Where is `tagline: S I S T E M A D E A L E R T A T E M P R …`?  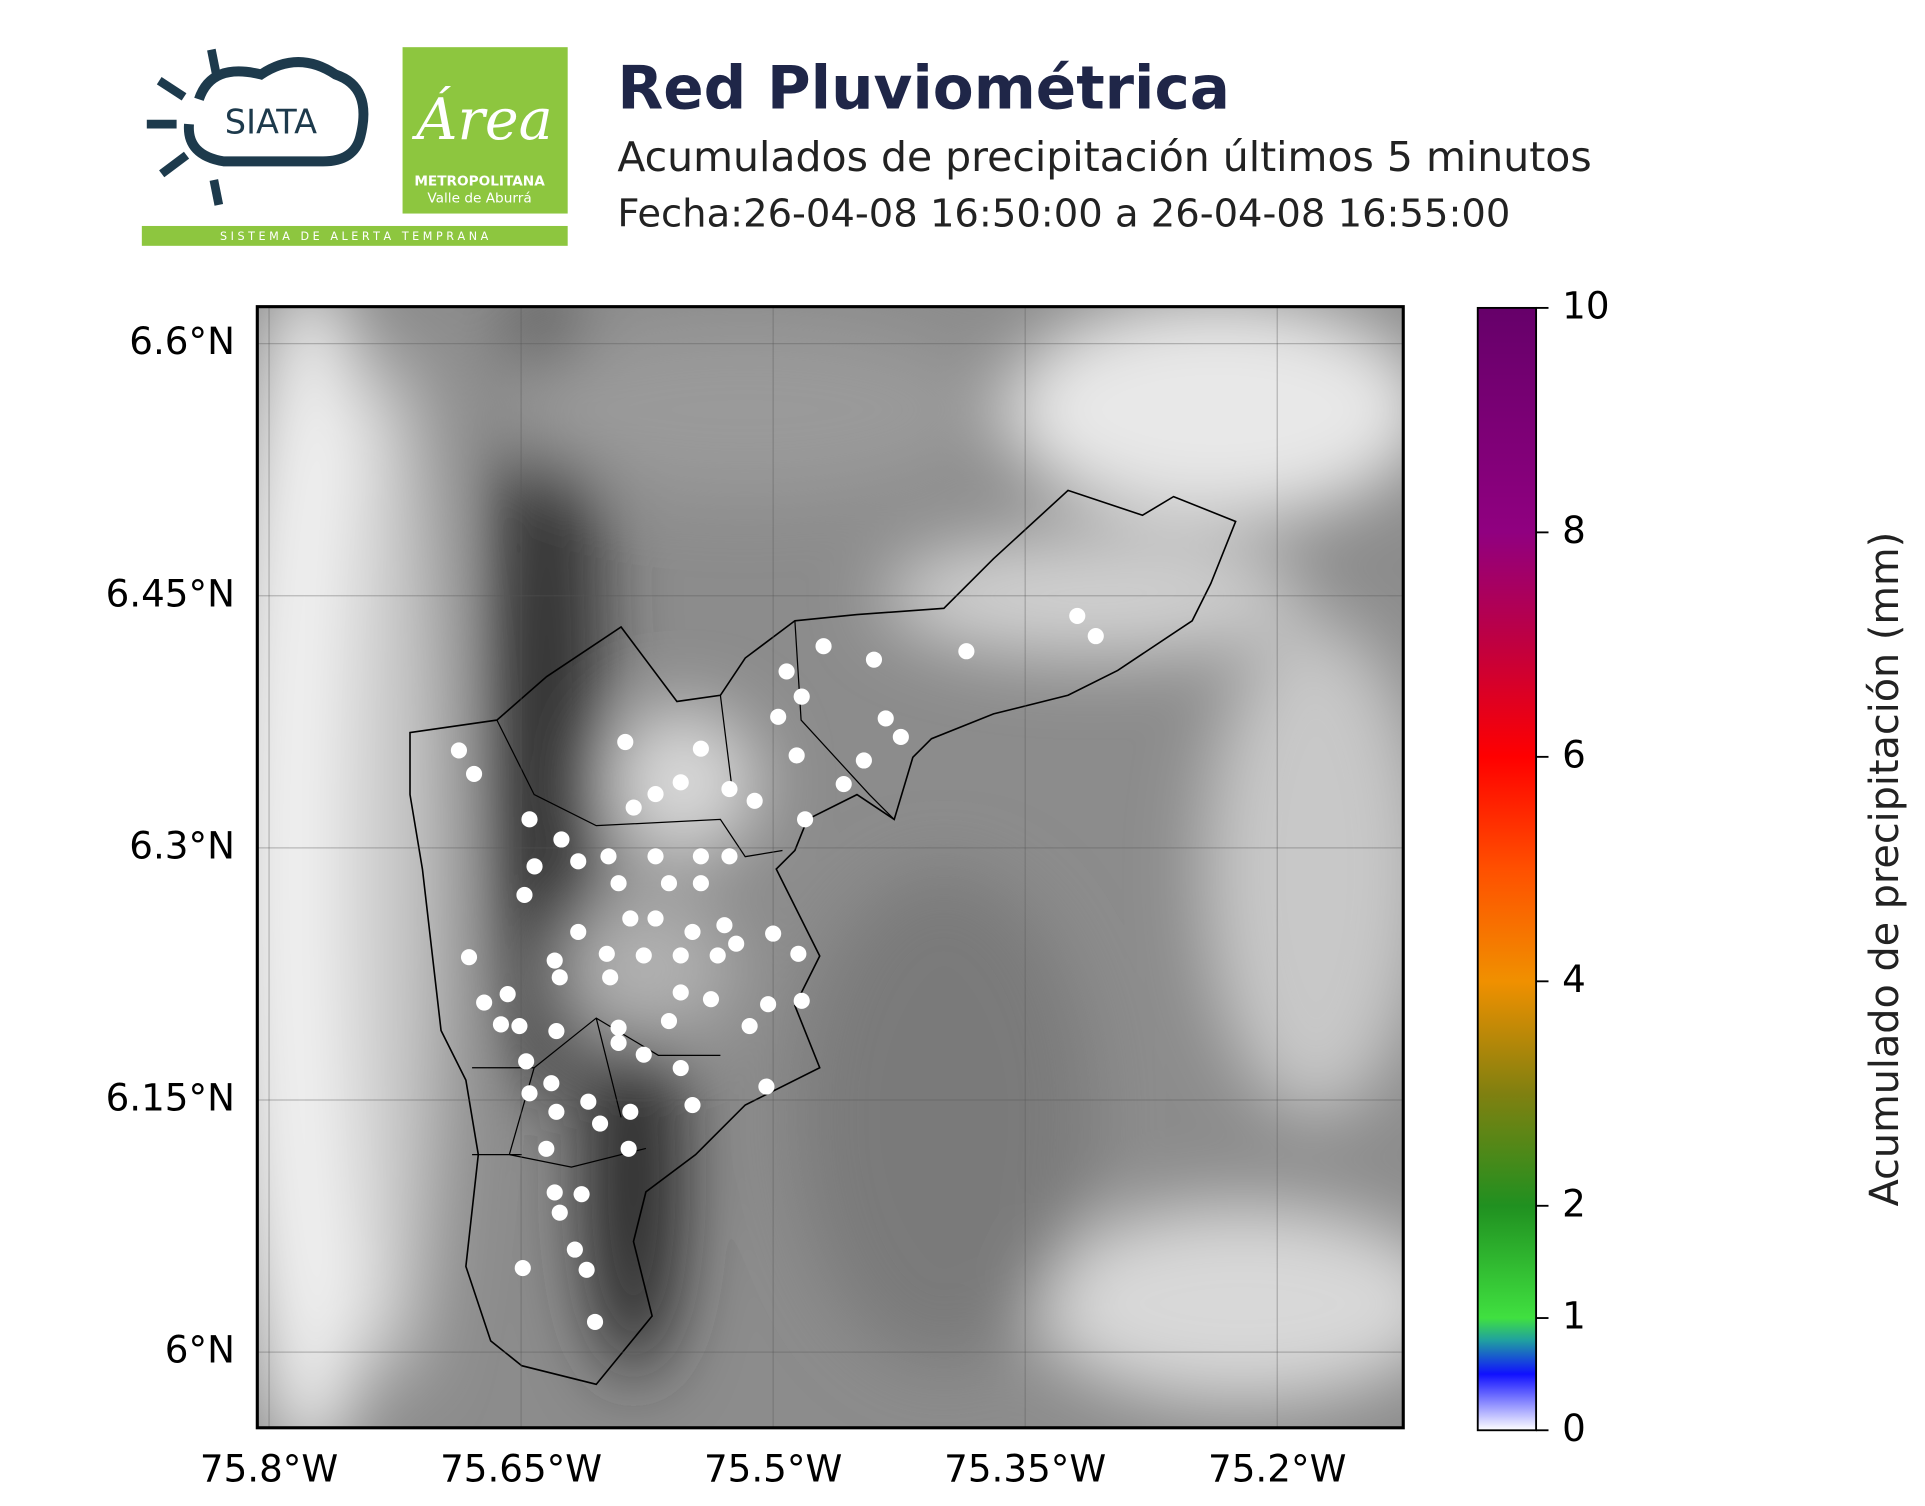 tagline: S I S T E M A D E A L E R T A T E M P R … is located at coordinates (354, 236).